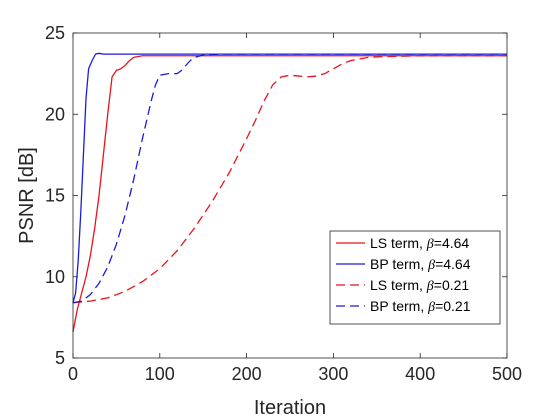 This screenshot has width=560, height=420. What do you see at coordinates (290, 408) in the screenshot?
I see `x-axis-label: Iteration` at bounding box center [290, 408].